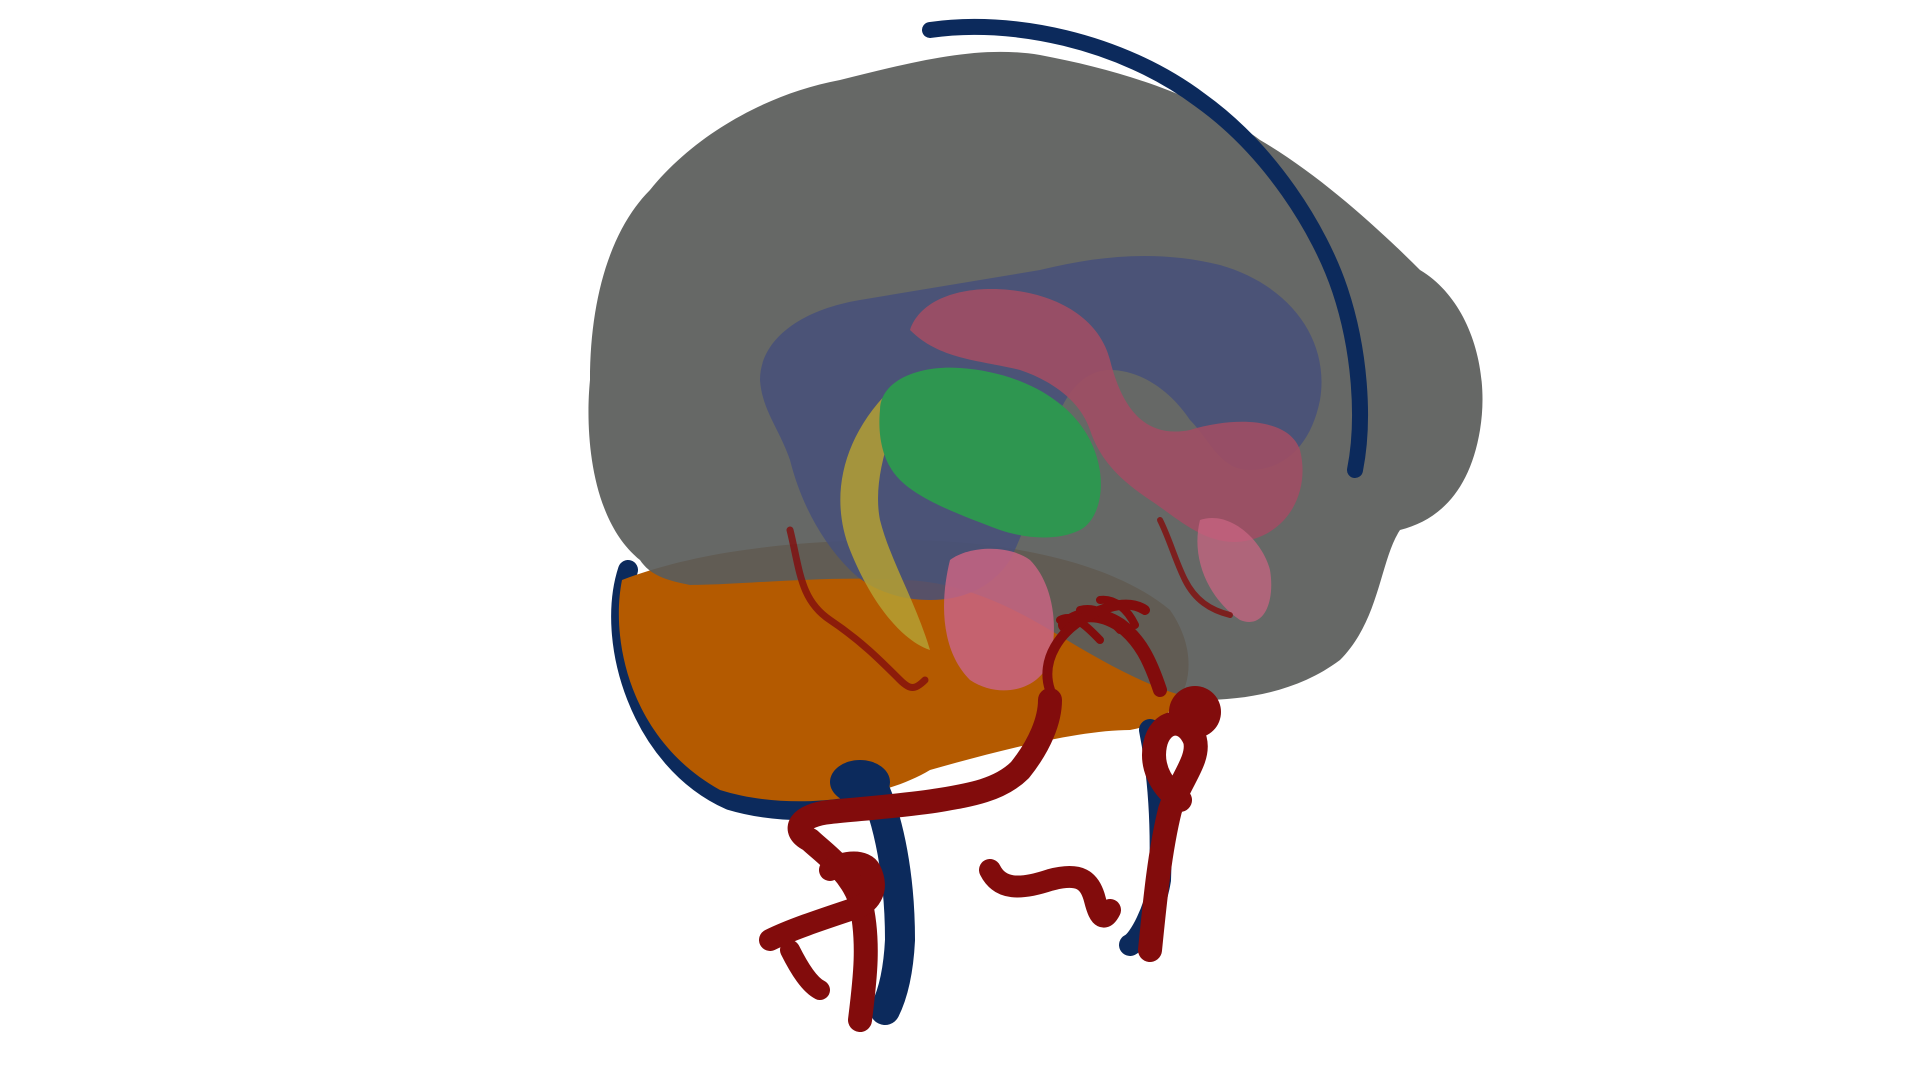 Image resolution: width=1920 pixels, height=1080 pixels. I want to click on vertebral-artery-branch, so click(805, 970).